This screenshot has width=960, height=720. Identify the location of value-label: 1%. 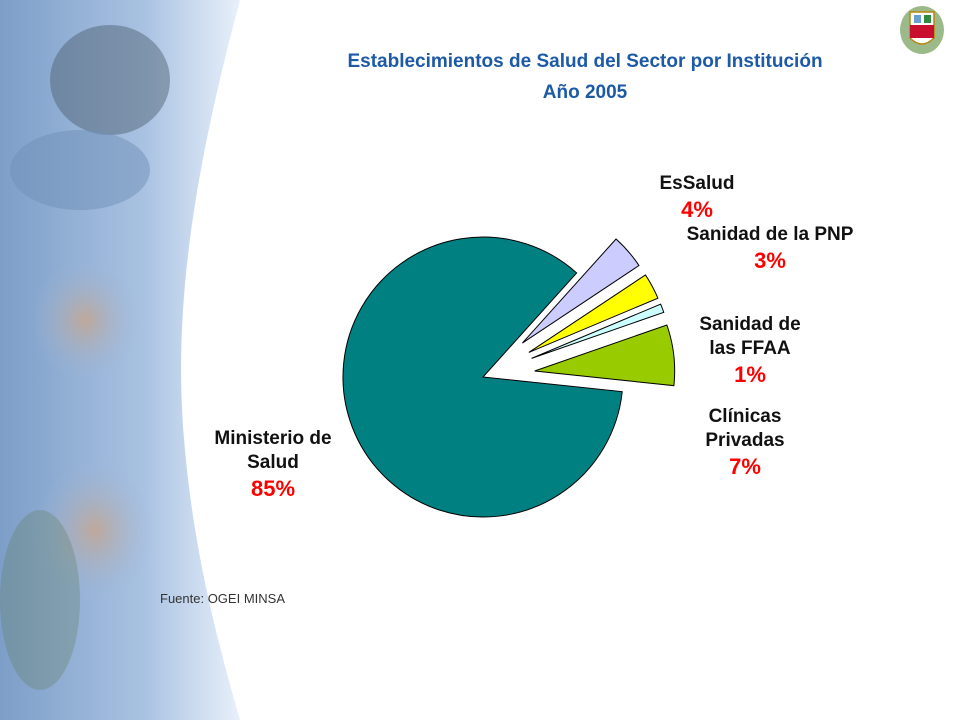
(750, 374).